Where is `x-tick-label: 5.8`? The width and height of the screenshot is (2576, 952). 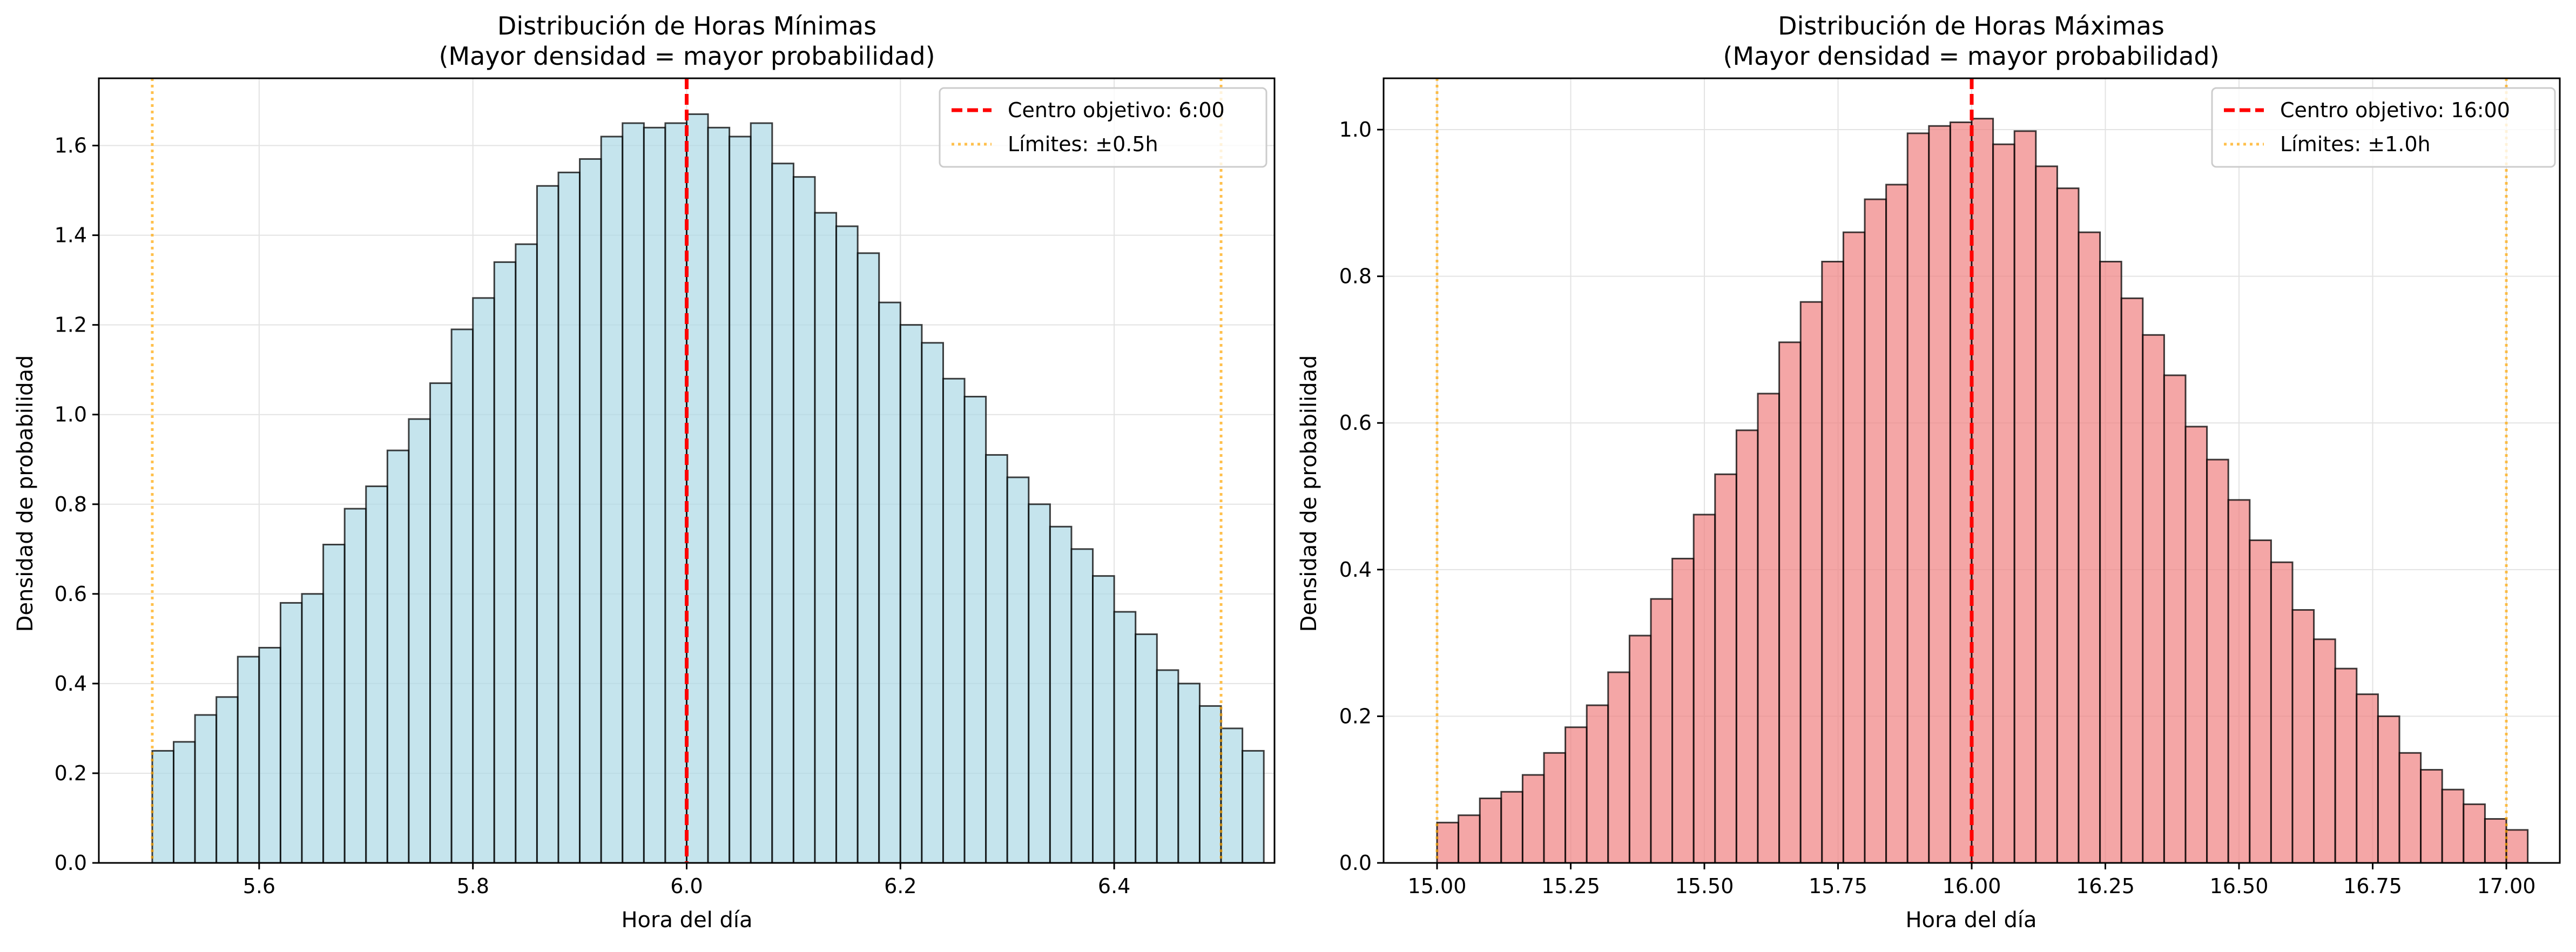 x-tick-label: 5.8 is located at coordinates (472, 886).